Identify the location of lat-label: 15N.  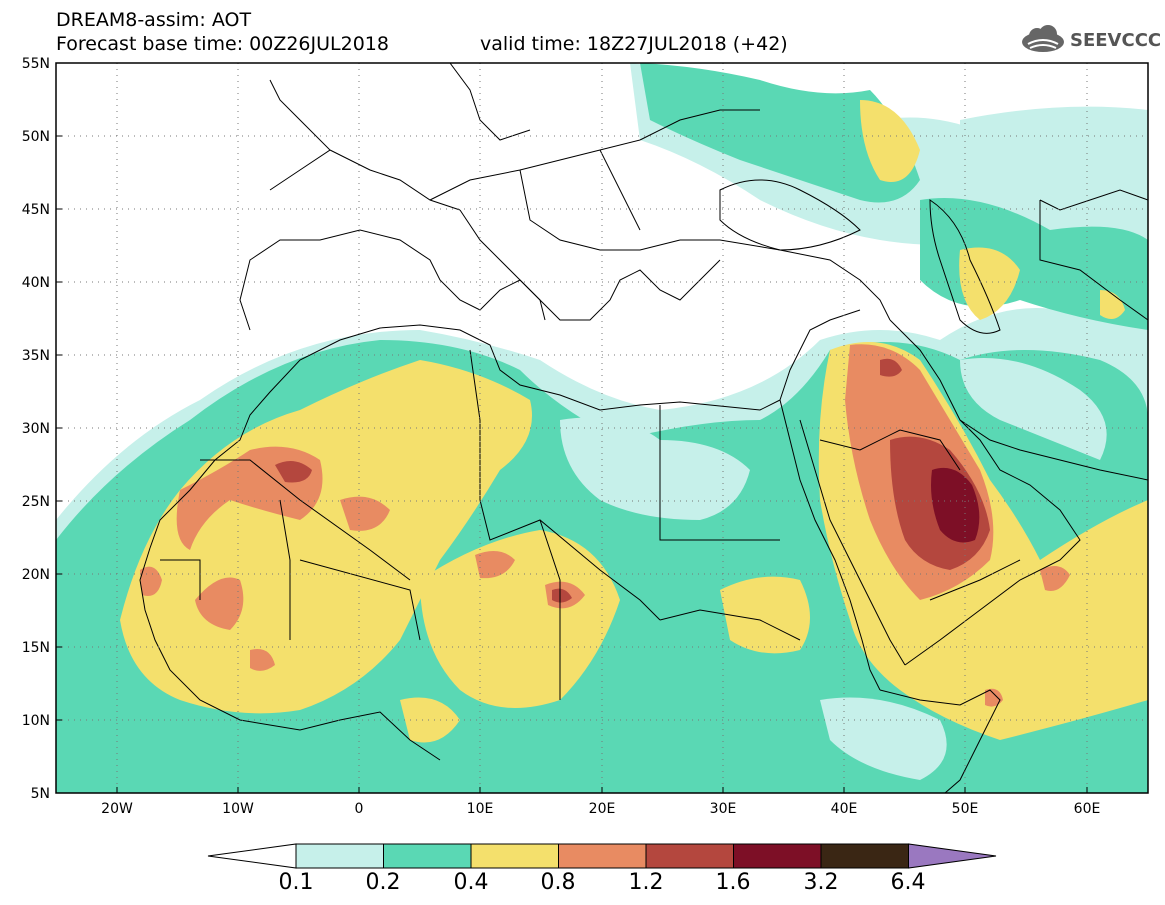
(36, 648).